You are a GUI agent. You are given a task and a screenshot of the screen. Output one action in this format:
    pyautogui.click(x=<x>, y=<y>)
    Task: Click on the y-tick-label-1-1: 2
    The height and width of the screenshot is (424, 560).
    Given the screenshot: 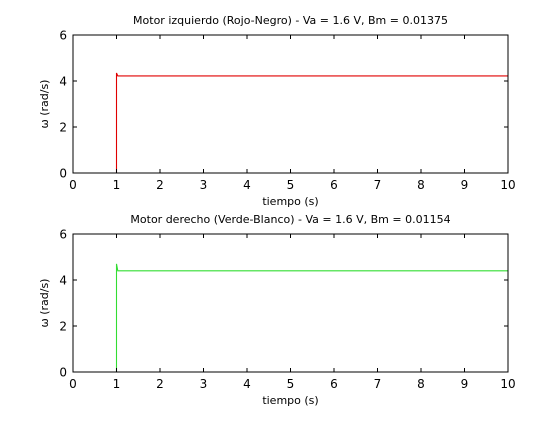 What is the action you would take?
    pyautogui.click(x=63, y=327)
    